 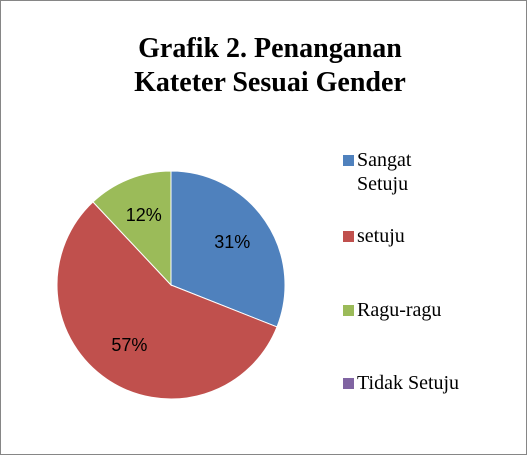 I want to click on data-label: 12%, so click(x=144, y=215).